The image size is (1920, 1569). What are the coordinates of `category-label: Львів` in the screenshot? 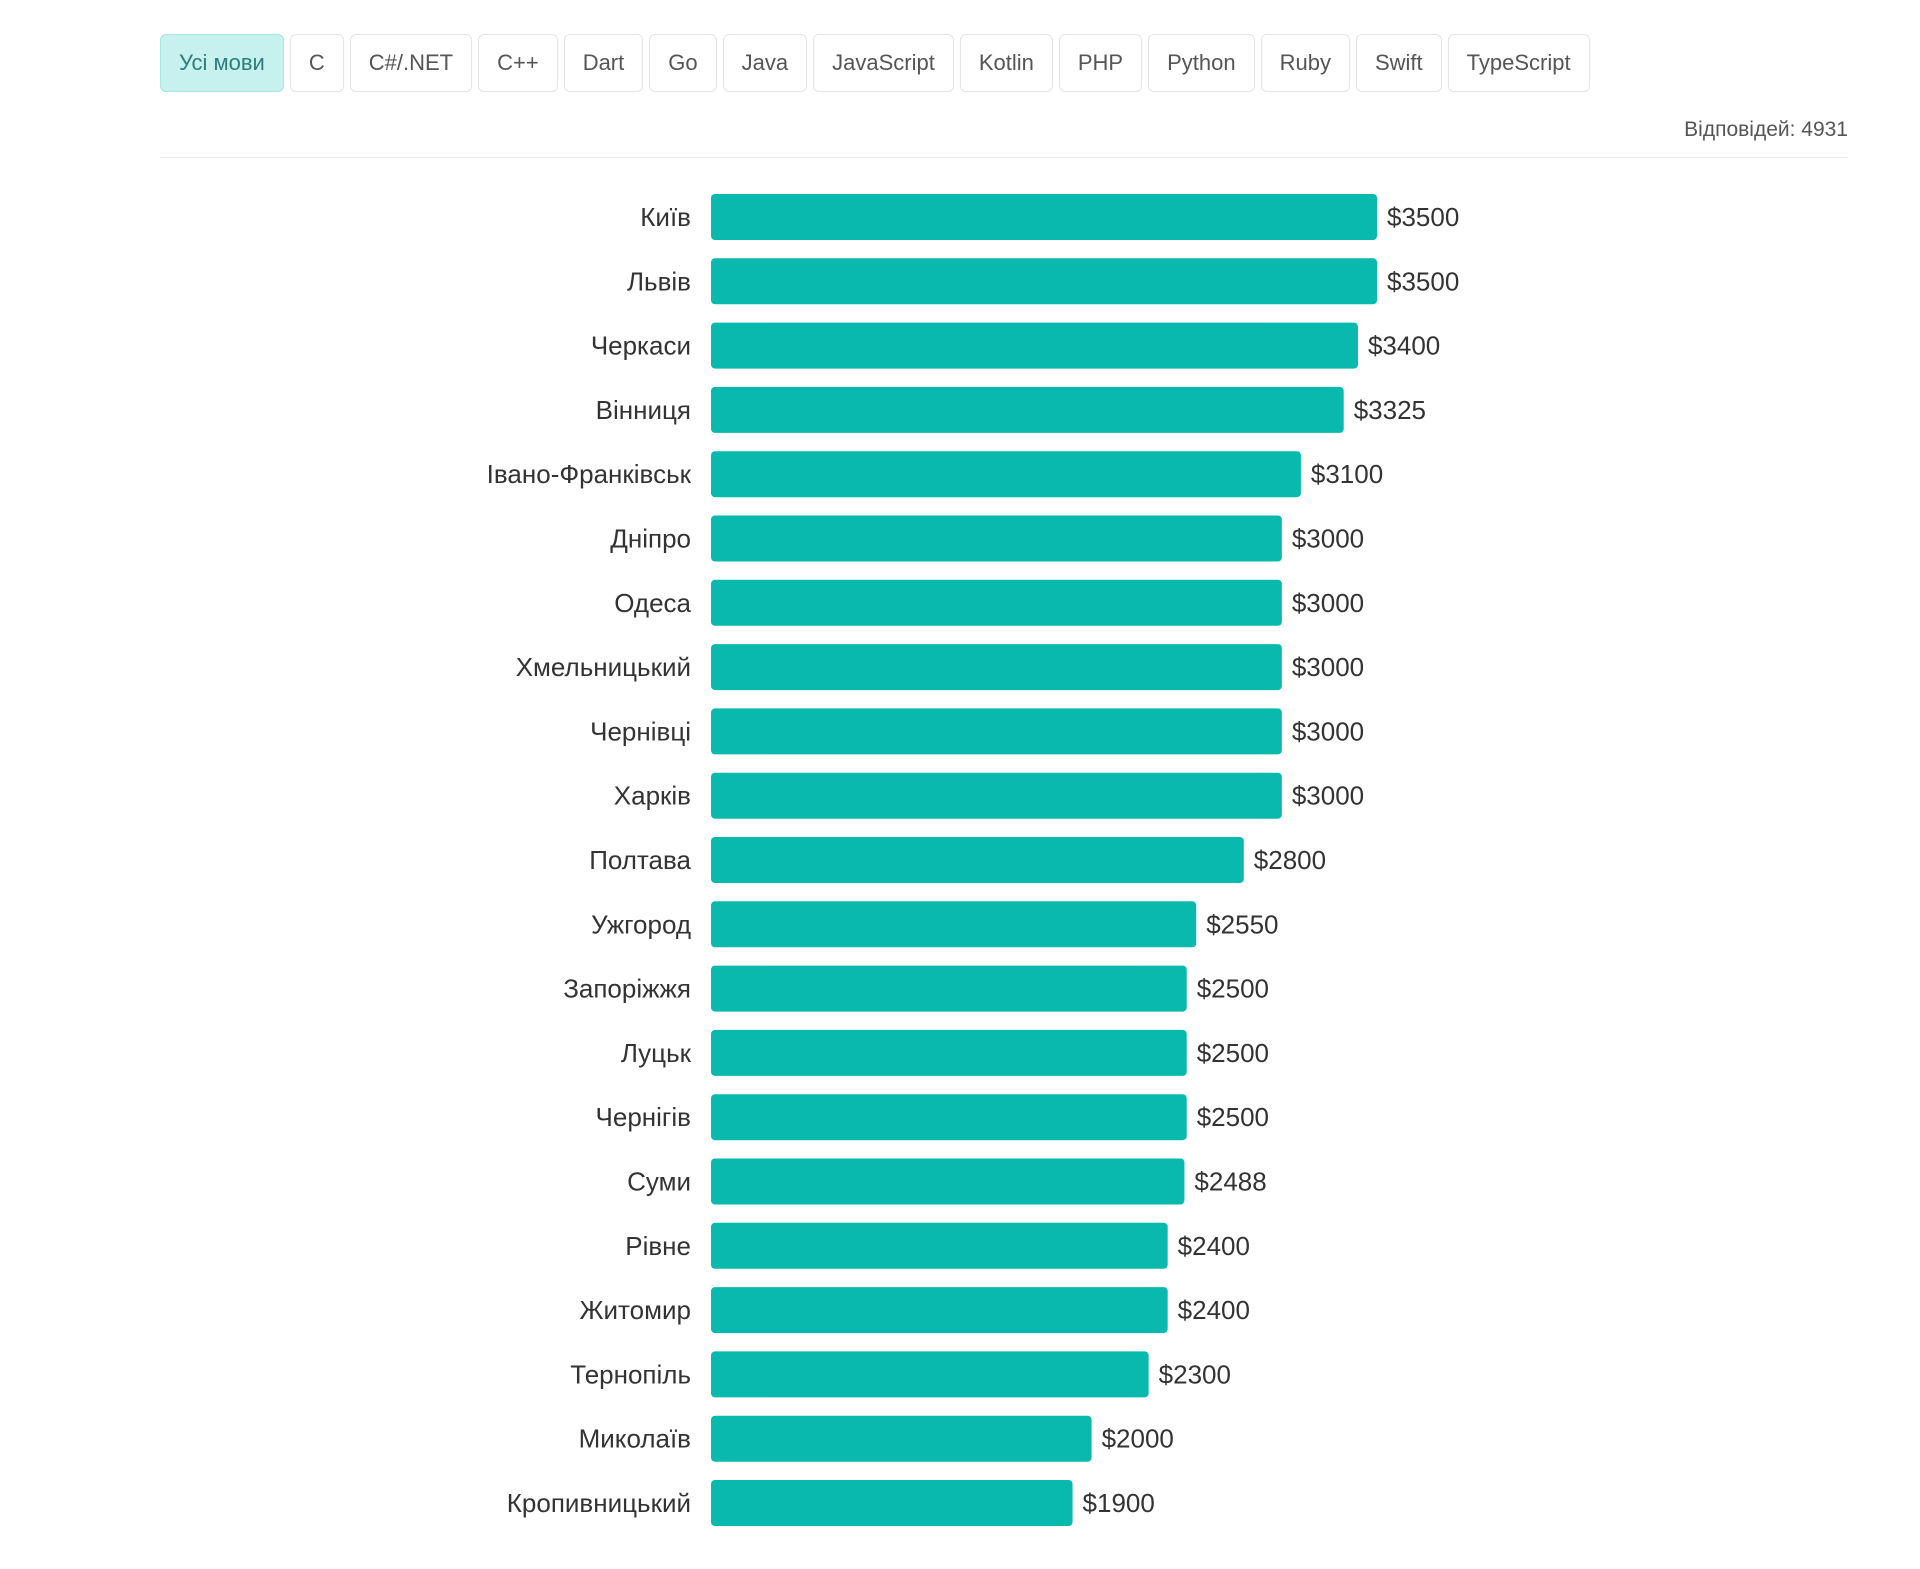 It's located at (659, 281).